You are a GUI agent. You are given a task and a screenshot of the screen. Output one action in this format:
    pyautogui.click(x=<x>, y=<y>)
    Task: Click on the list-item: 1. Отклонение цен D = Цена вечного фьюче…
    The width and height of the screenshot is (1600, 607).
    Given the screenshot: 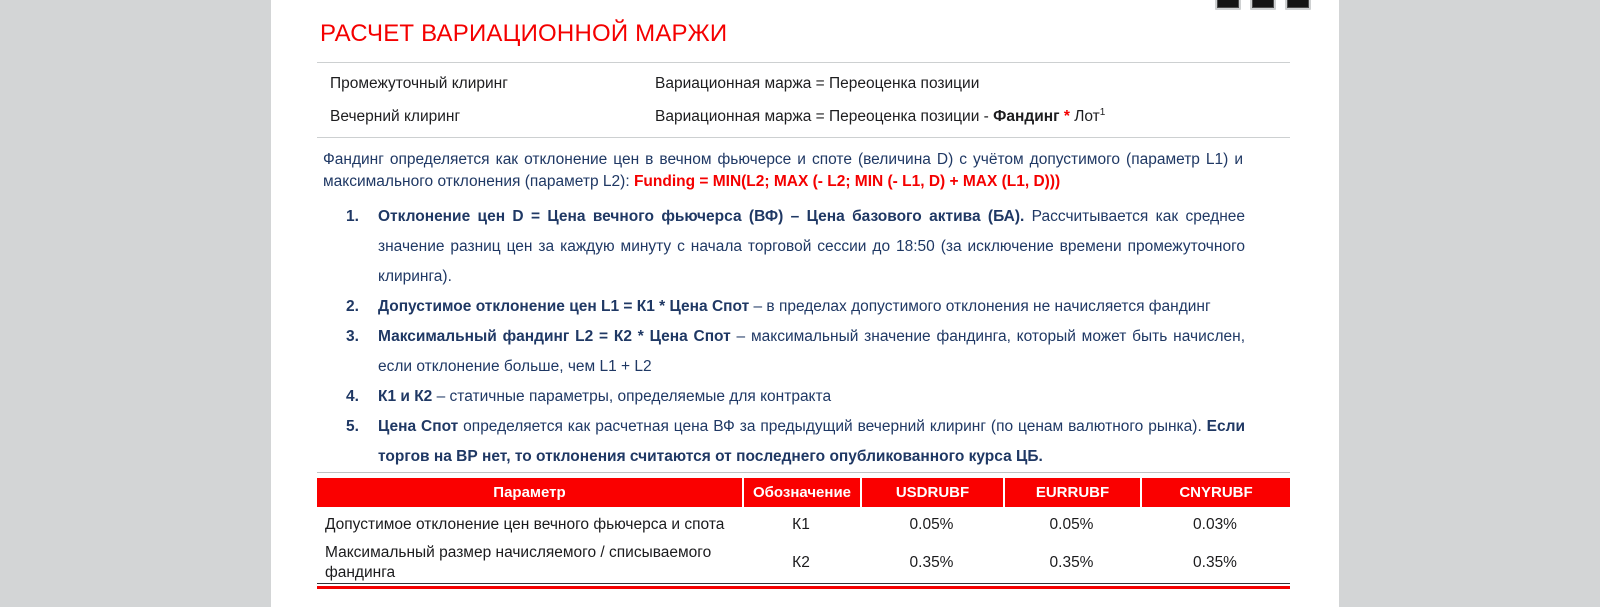 What is the action you would take?
    pyautogui.click(x=784, y=247)
    